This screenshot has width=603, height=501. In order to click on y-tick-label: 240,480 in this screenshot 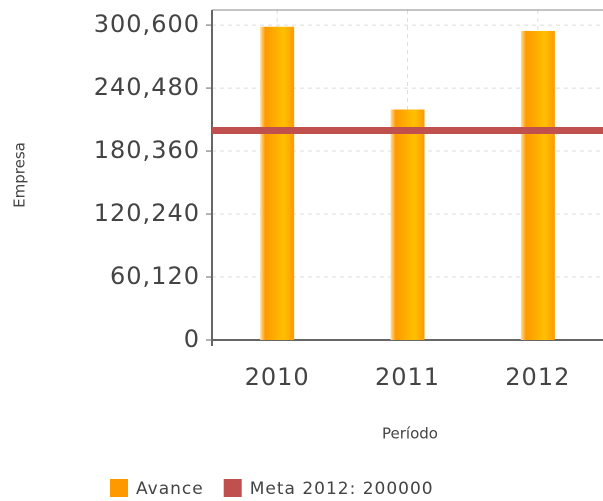, I will do `click(147, 87)`.